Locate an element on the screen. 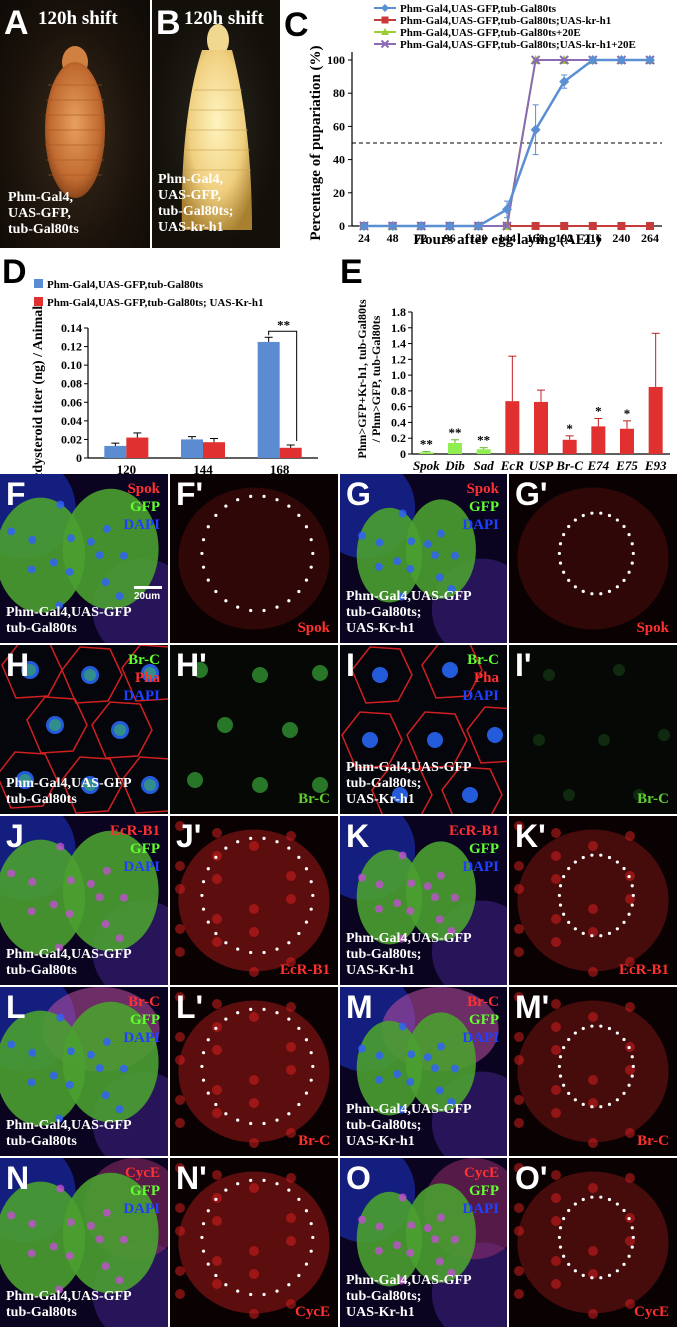  micrograph-n2: N' CycE is located at coordinates (254, 1242).